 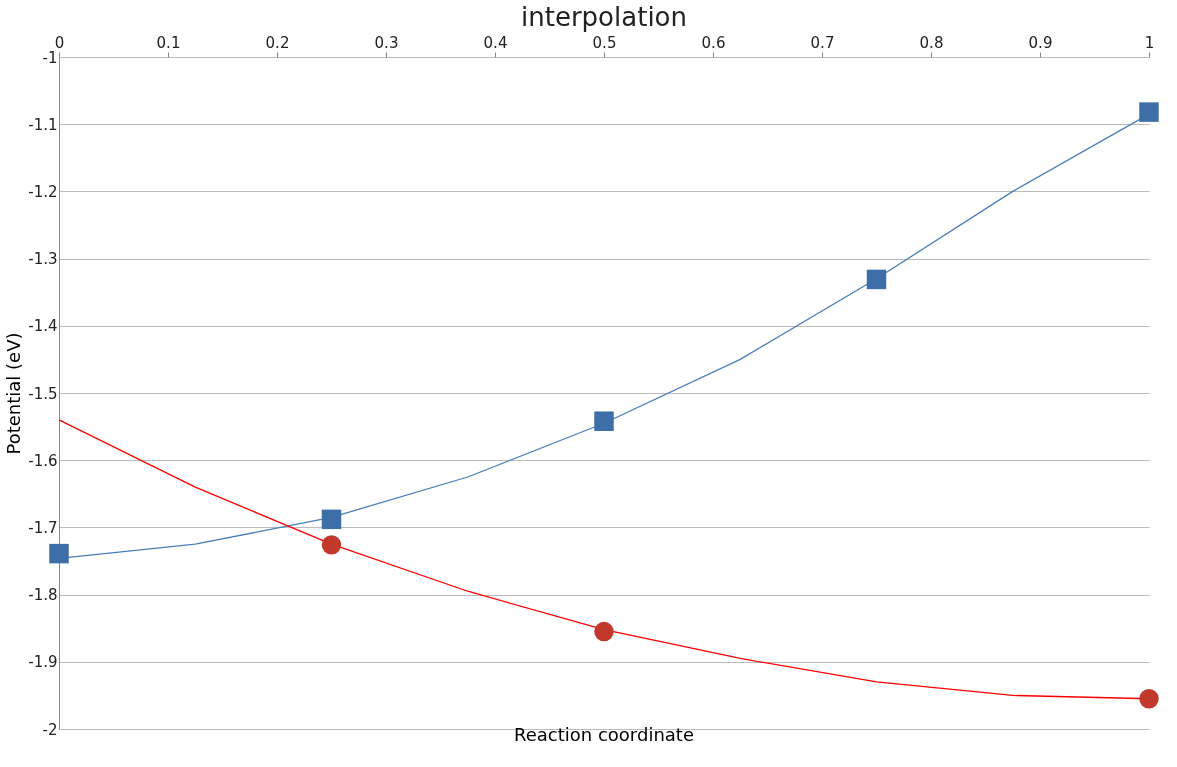 What do you see at coordinates (1040, 42) in the screenshot?
I see `x-tick-label: 0.9` at bounding box center [1040, 42].